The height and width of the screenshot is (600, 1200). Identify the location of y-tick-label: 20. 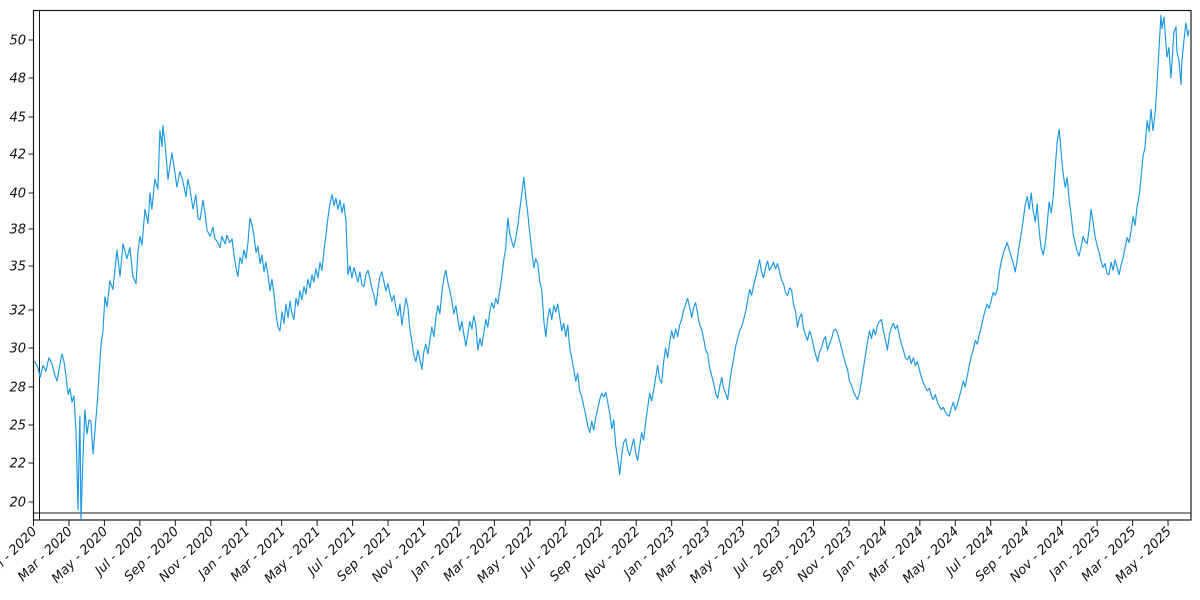
(17, 503).